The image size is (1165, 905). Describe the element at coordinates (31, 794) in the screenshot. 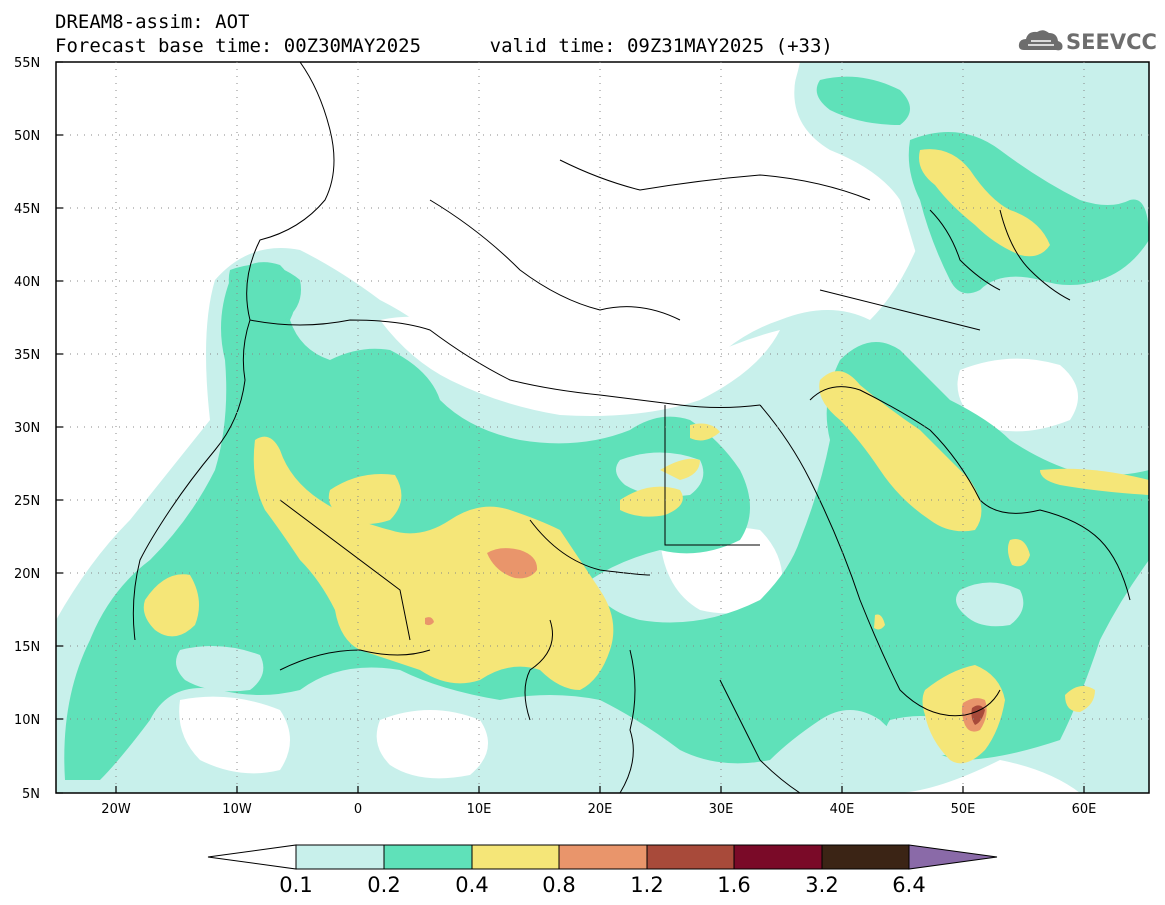

I see `lat-label: 5N` at that location.